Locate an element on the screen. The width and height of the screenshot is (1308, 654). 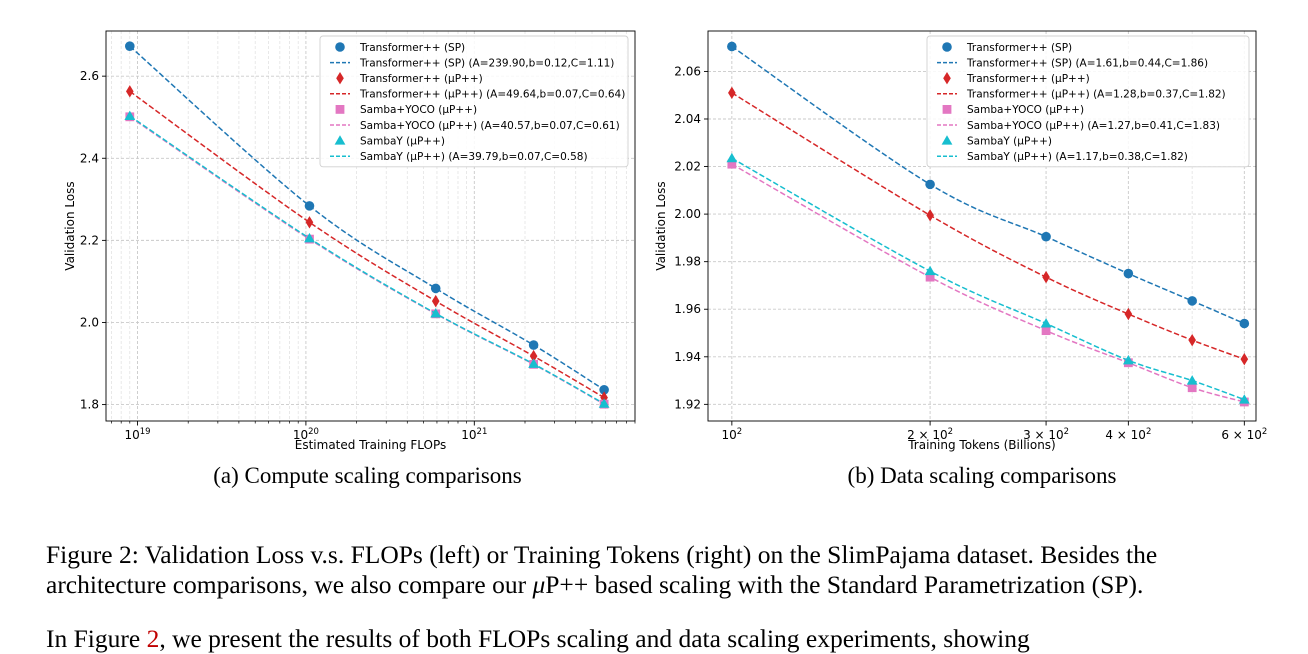
fit-curve-sambay-muppp is located at coordinates (988, 279).